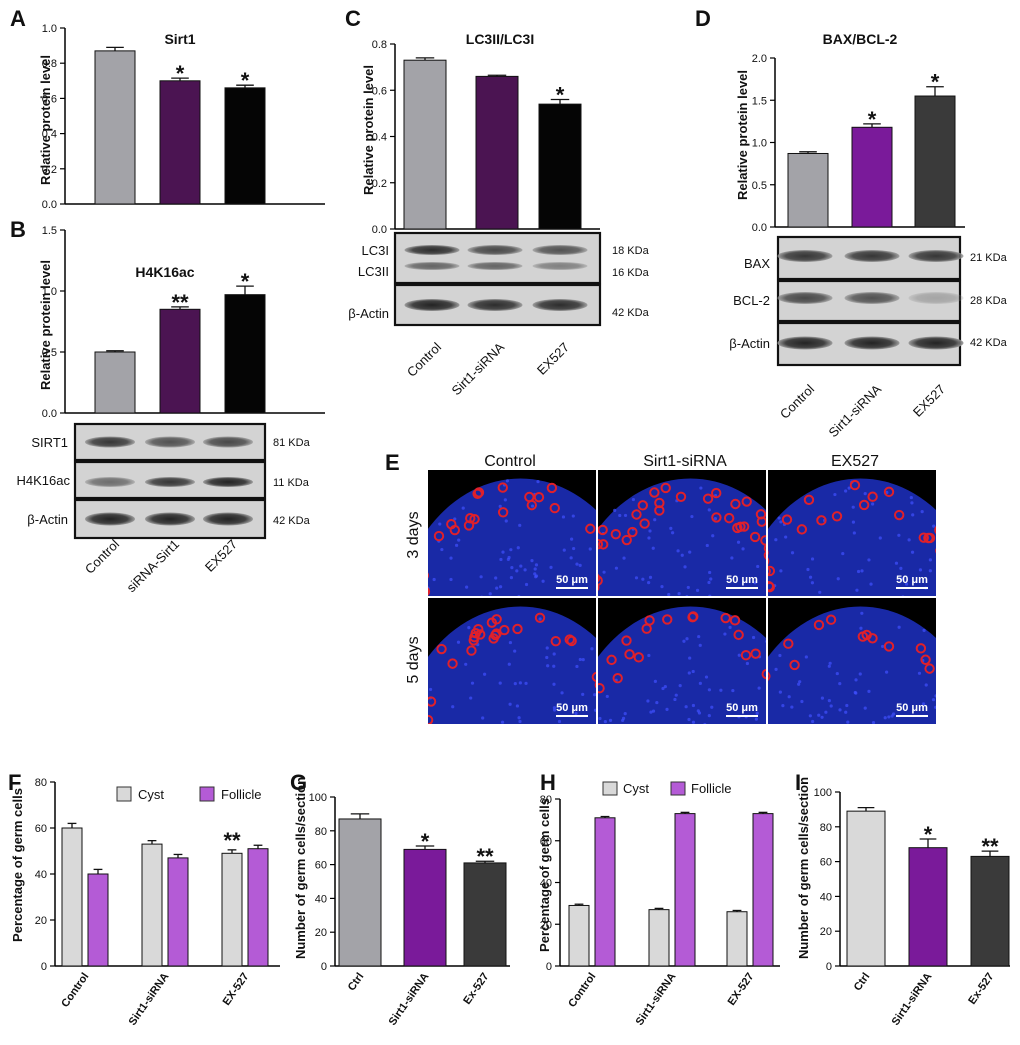  What do you see at coordinates (291, 483) in the screenshot?
I see `kda-label: 11 KDa` at bounding box center [291, 483].